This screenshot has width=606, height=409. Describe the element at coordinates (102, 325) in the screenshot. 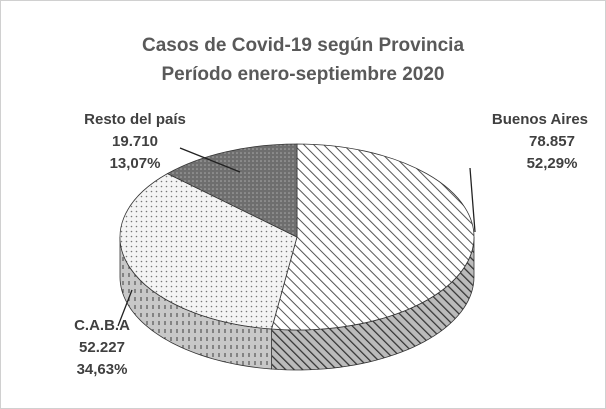

I see `data-label-name: C.A.B.A` at that location.